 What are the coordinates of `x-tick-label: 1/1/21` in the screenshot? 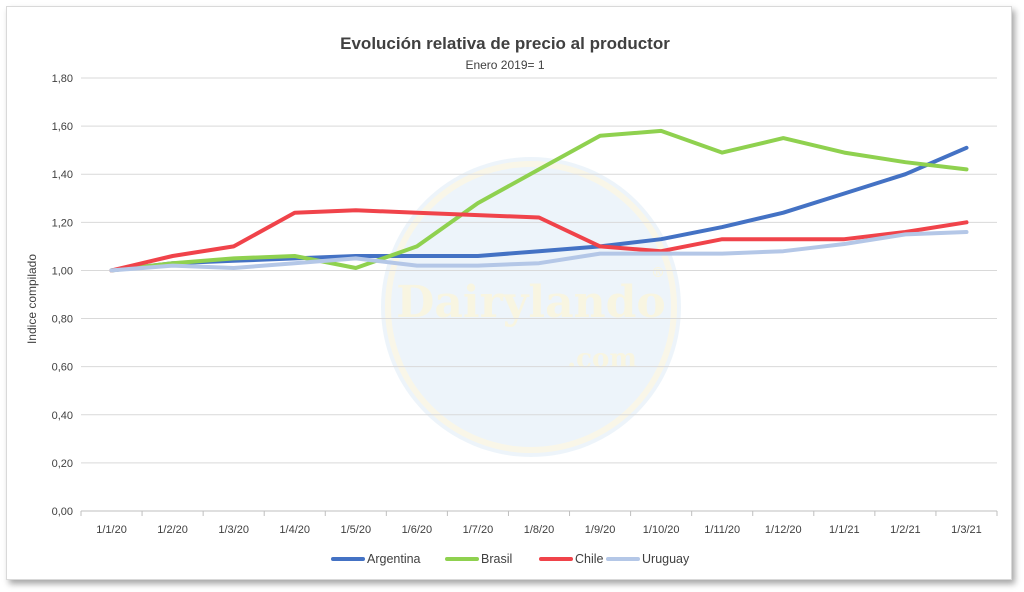 It's located at (844, 530).